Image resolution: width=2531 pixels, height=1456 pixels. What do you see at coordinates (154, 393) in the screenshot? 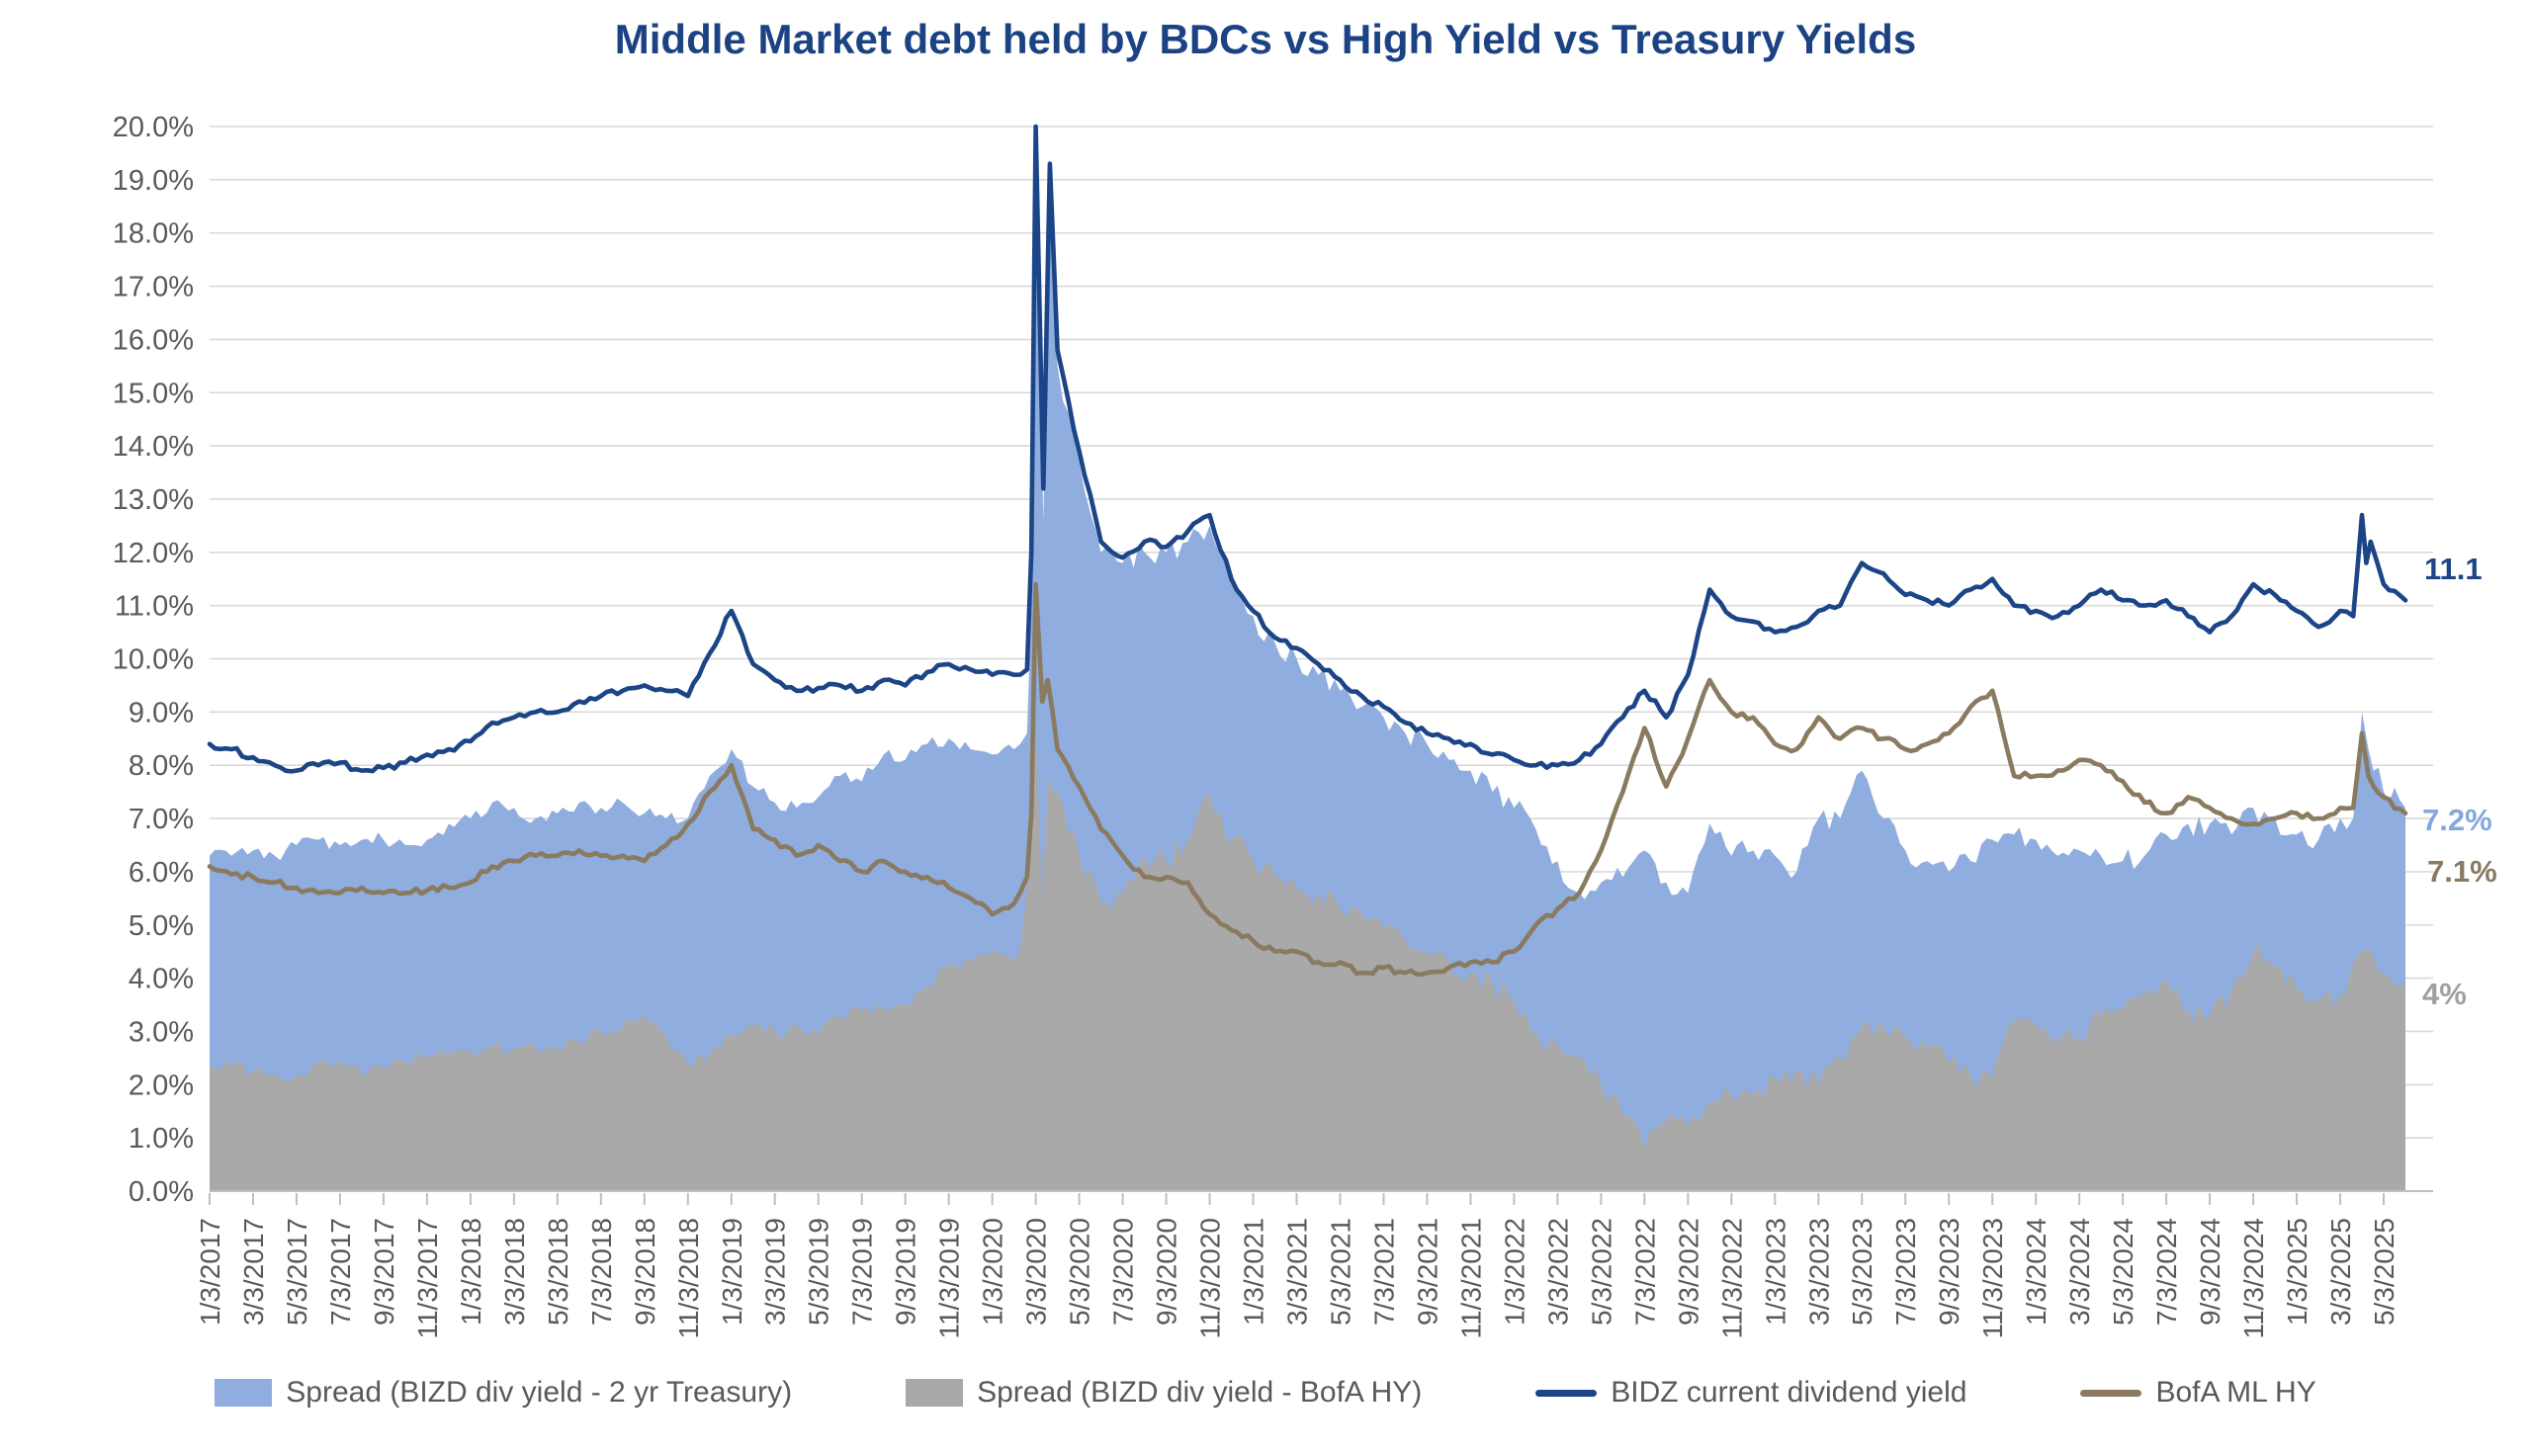
I see `y-tick-label: 15.0%` at bounding box center [154, 393].